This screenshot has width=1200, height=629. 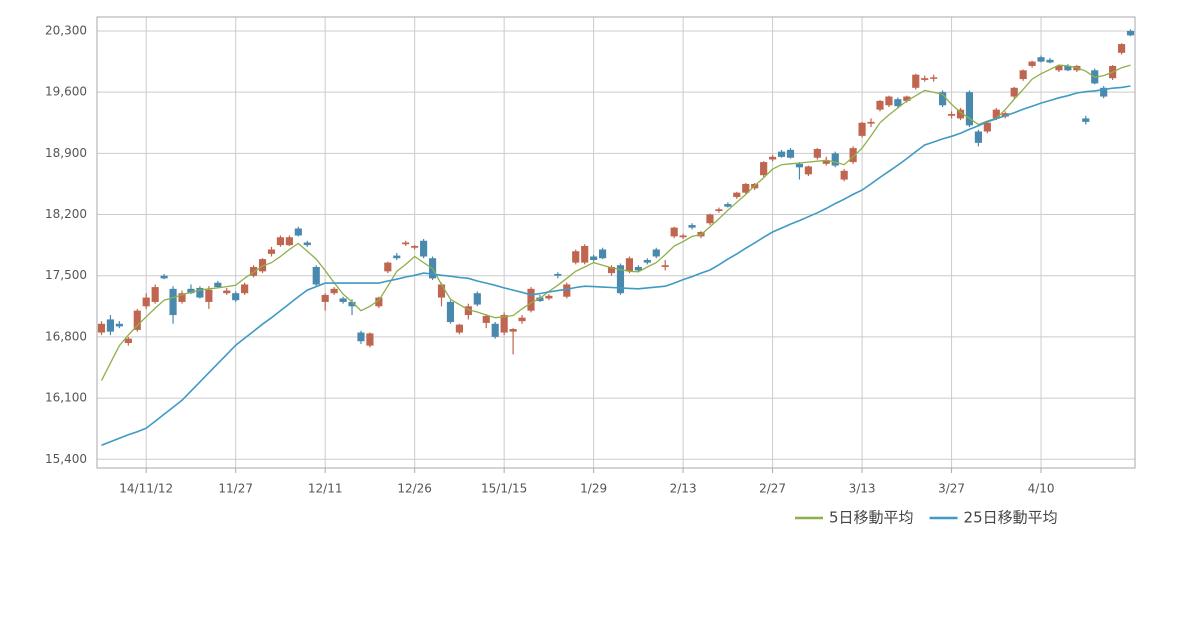 What do you see at coordinates (414, 489) in the screenshot?
I see `x-tick-label: 12/26` at bounding box center [414, 489].